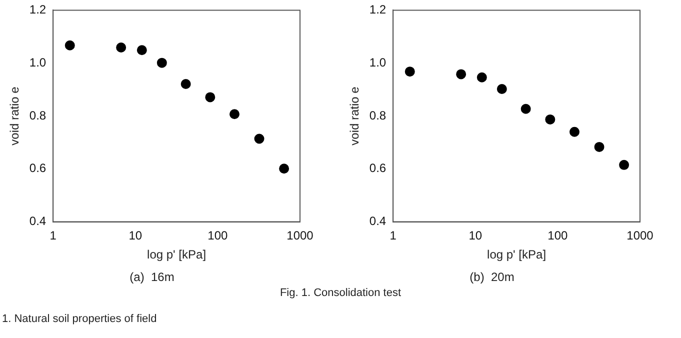  What do you see at coordinates (492, 277) in the screenshot?
I see `text: (b) 20m` at bounding box center [492, 277].